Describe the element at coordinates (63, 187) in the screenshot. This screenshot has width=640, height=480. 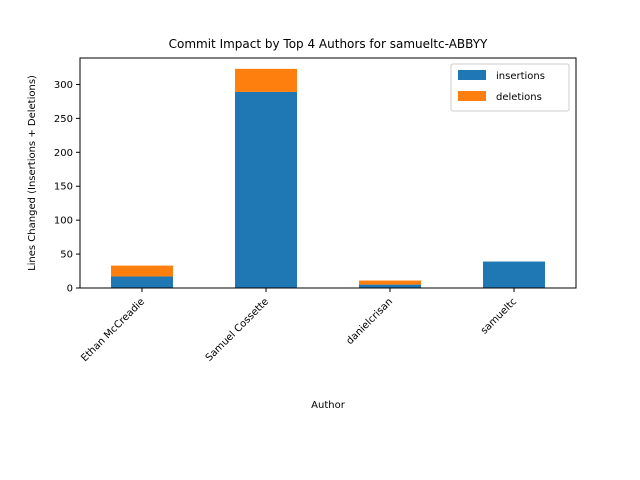
I see `y-tick-label: 150` at that location.